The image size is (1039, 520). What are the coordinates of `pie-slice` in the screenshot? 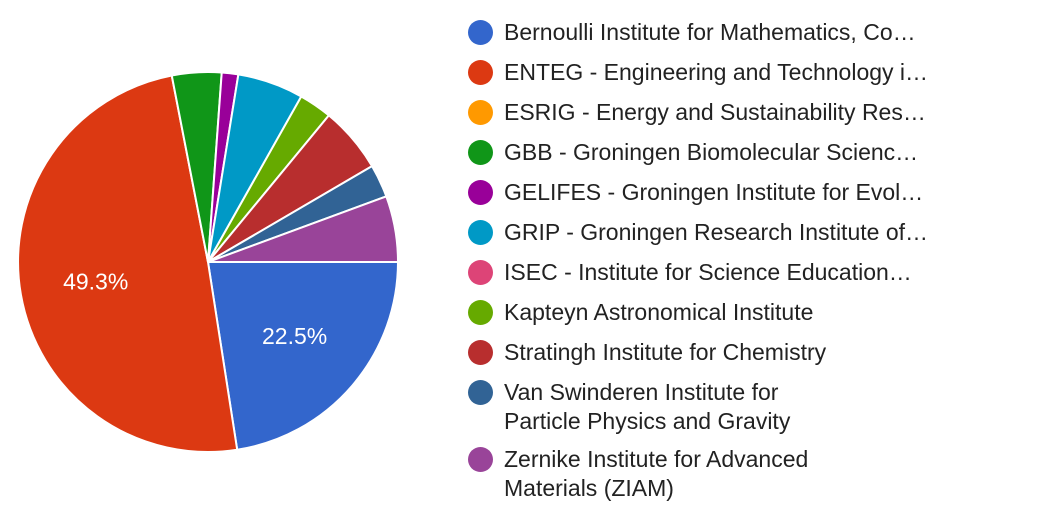 It's located at (303, 356).